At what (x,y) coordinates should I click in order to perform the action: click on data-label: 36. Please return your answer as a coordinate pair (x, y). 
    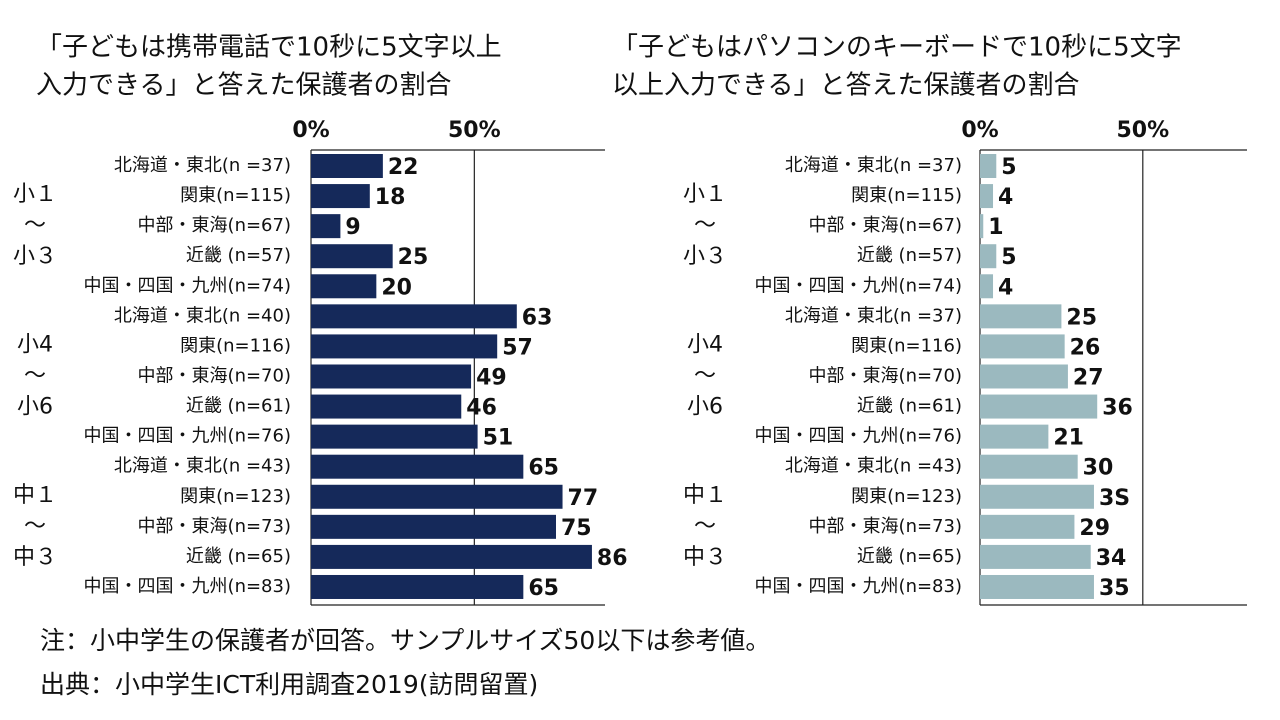
    Looking at the image, I should click on (1117, 408).